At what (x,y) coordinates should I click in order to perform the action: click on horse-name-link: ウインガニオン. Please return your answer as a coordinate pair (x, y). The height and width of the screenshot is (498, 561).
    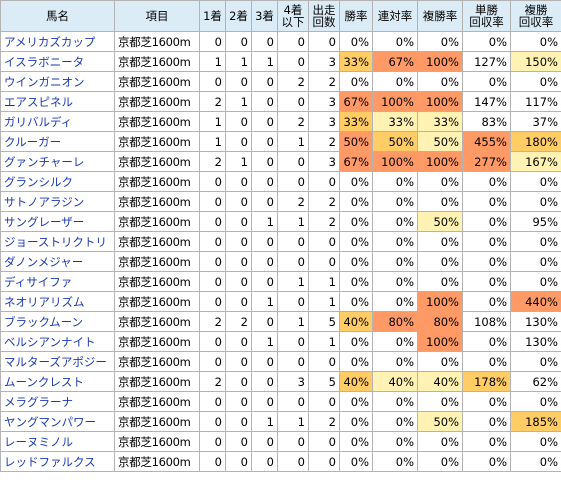
    Looking at the image, I should click on (57, 81).